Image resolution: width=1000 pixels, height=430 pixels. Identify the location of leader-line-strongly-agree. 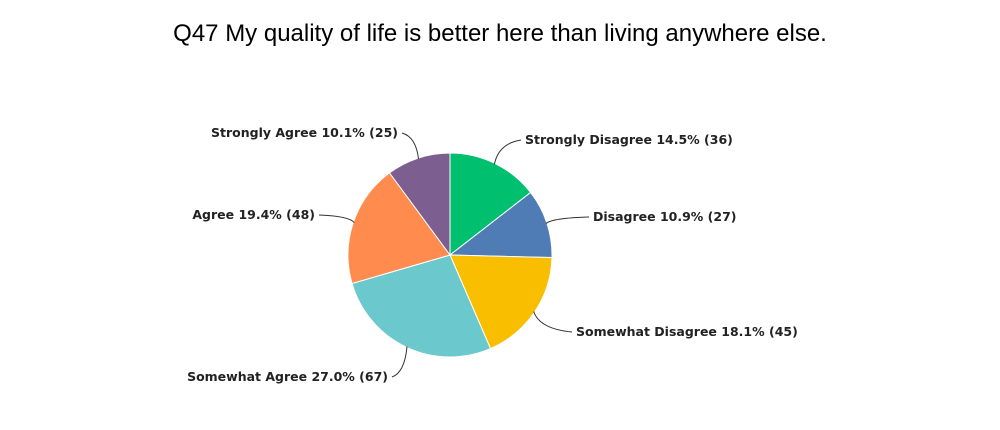
(410, 146).